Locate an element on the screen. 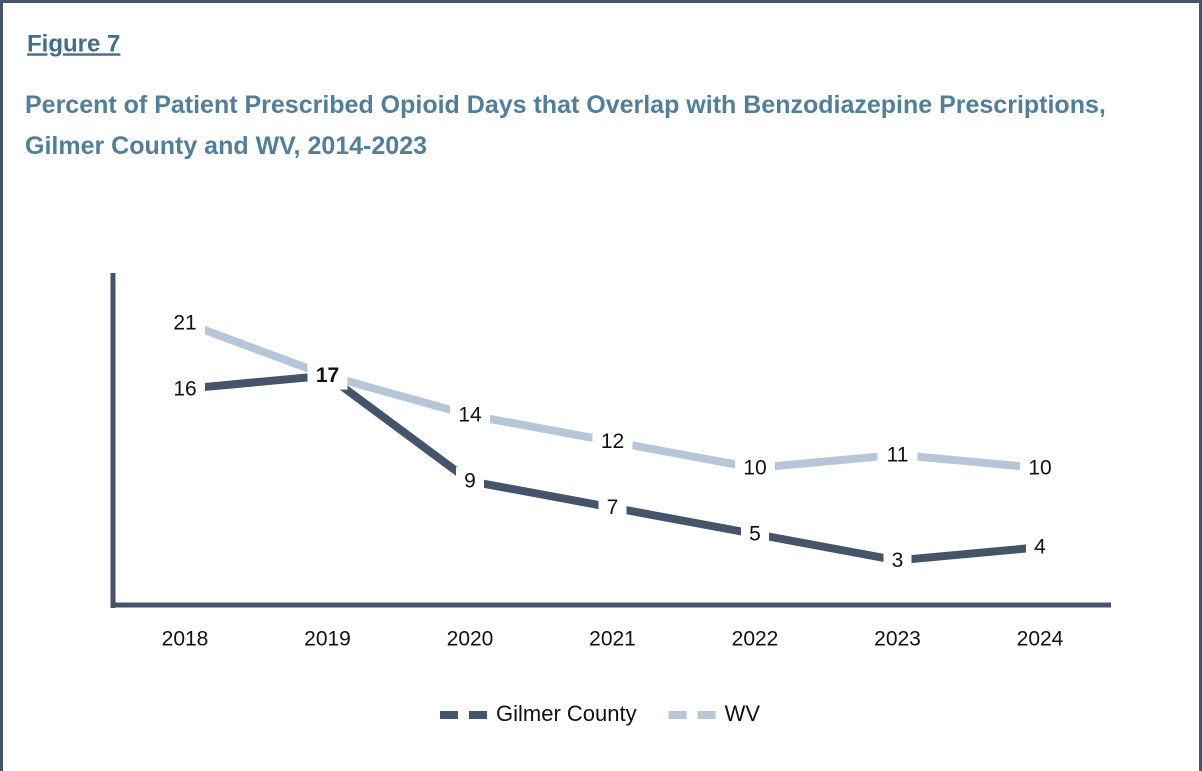 This screenshot has width=1202, height=771. data-label: 21 is located at coordinates (184, 322).